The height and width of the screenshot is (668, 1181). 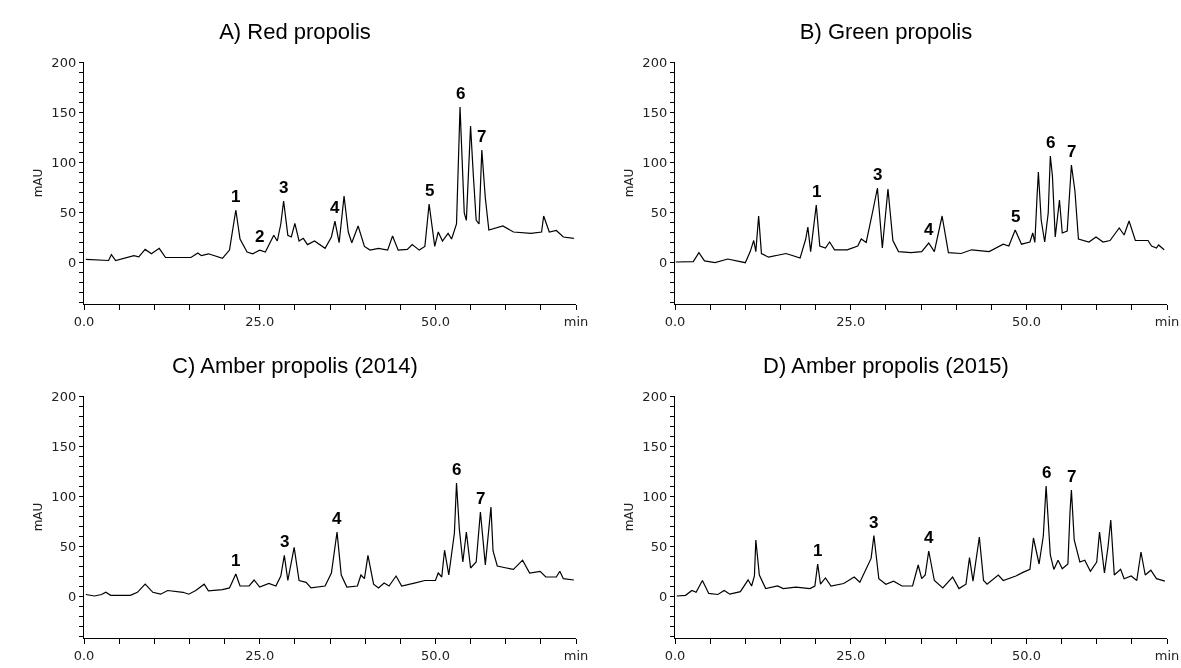 What do you see at coordinates (886, 31) in the screenshot?
I see `chart-title: B) Green propolis` at bounding box center [886, 31].